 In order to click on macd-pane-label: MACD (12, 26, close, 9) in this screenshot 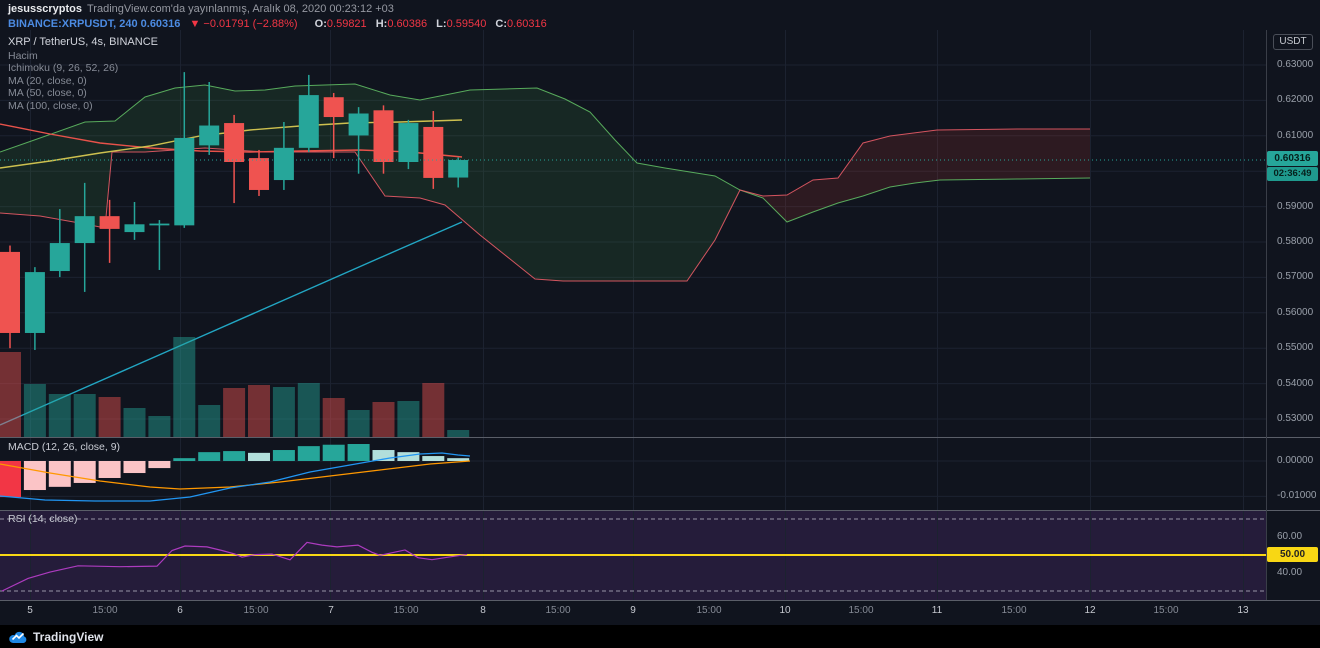, I will do `click(64, 447)`.